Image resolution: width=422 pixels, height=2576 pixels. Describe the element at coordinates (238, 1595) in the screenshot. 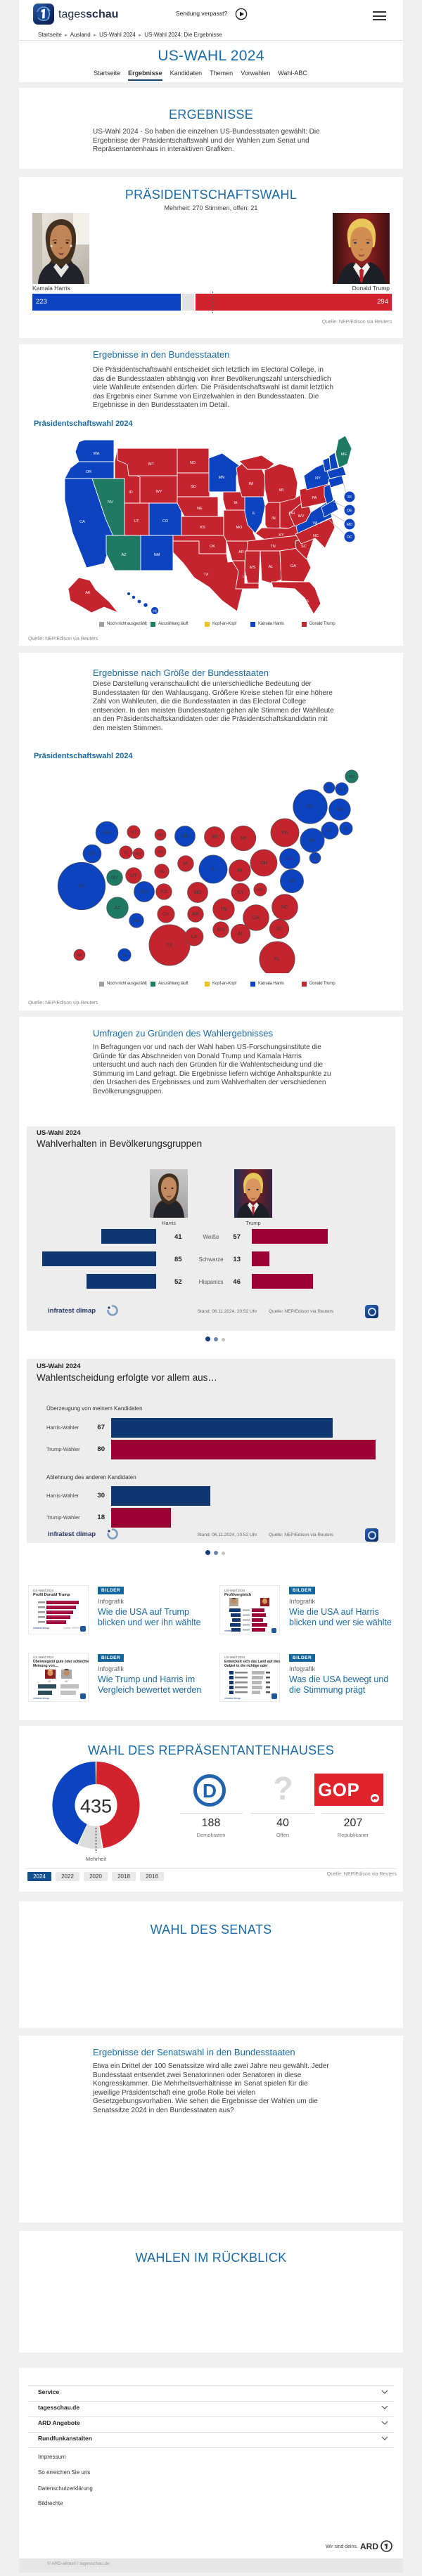

I see `svg-text: Profilvergleich` at that location.